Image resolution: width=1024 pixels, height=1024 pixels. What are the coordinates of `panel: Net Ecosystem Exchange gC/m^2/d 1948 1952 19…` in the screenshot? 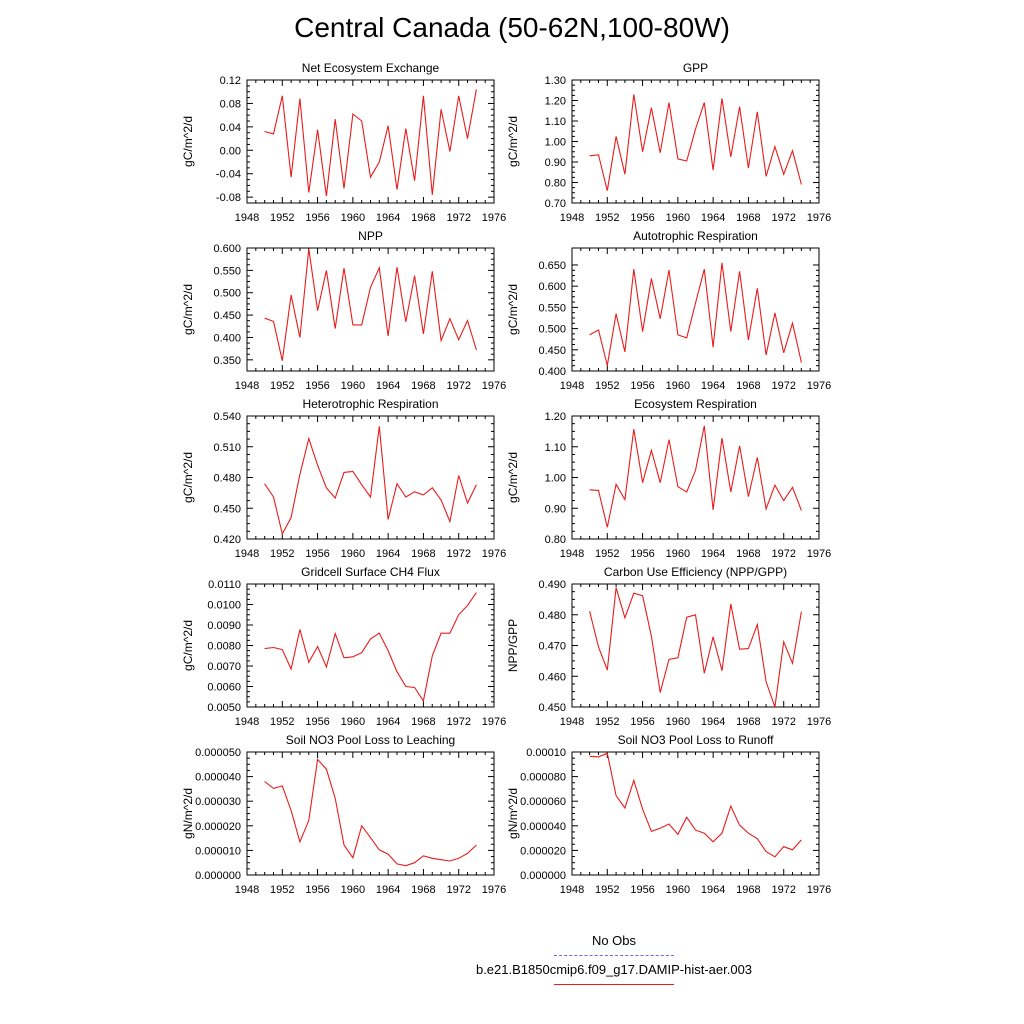 It's located at (343, 142).